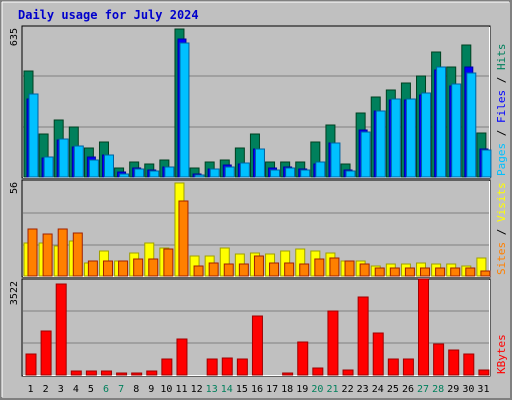 The image size is (512, 404). Describe the element at coordinates (197, 389) in the screenshot. I see `x-tick-label-12: 12` at that location.